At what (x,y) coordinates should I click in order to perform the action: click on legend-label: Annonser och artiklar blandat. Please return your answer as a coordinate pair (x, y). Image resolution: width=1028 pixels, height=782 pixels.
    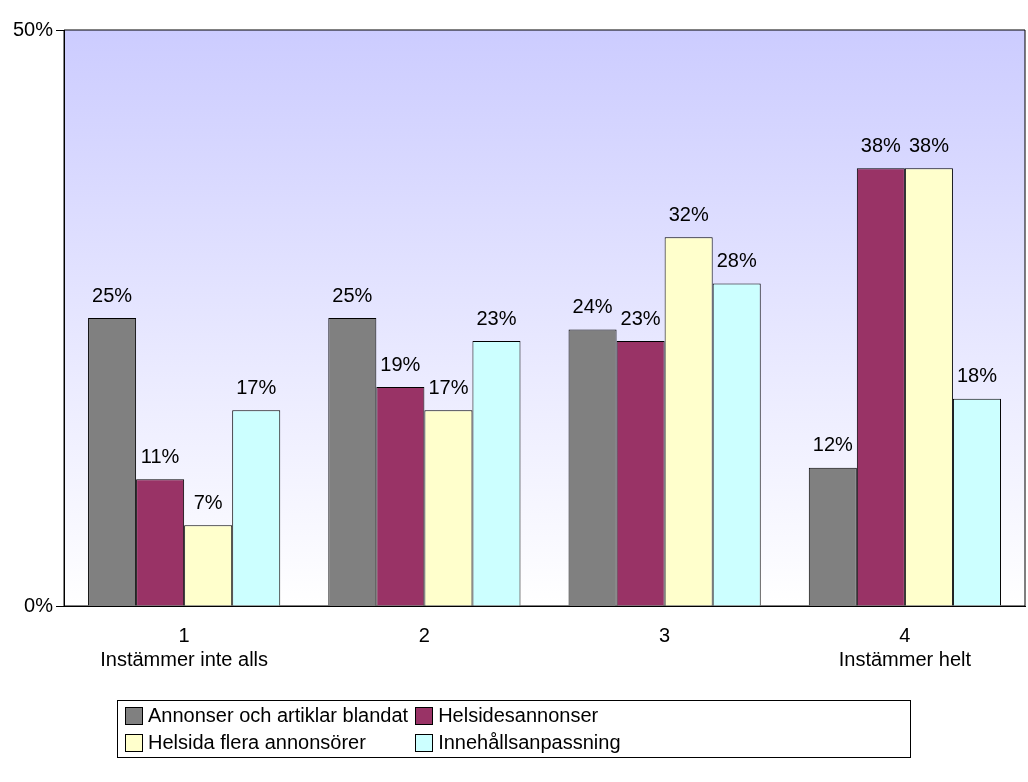
    Looking at the image, I should click on (278, 715).